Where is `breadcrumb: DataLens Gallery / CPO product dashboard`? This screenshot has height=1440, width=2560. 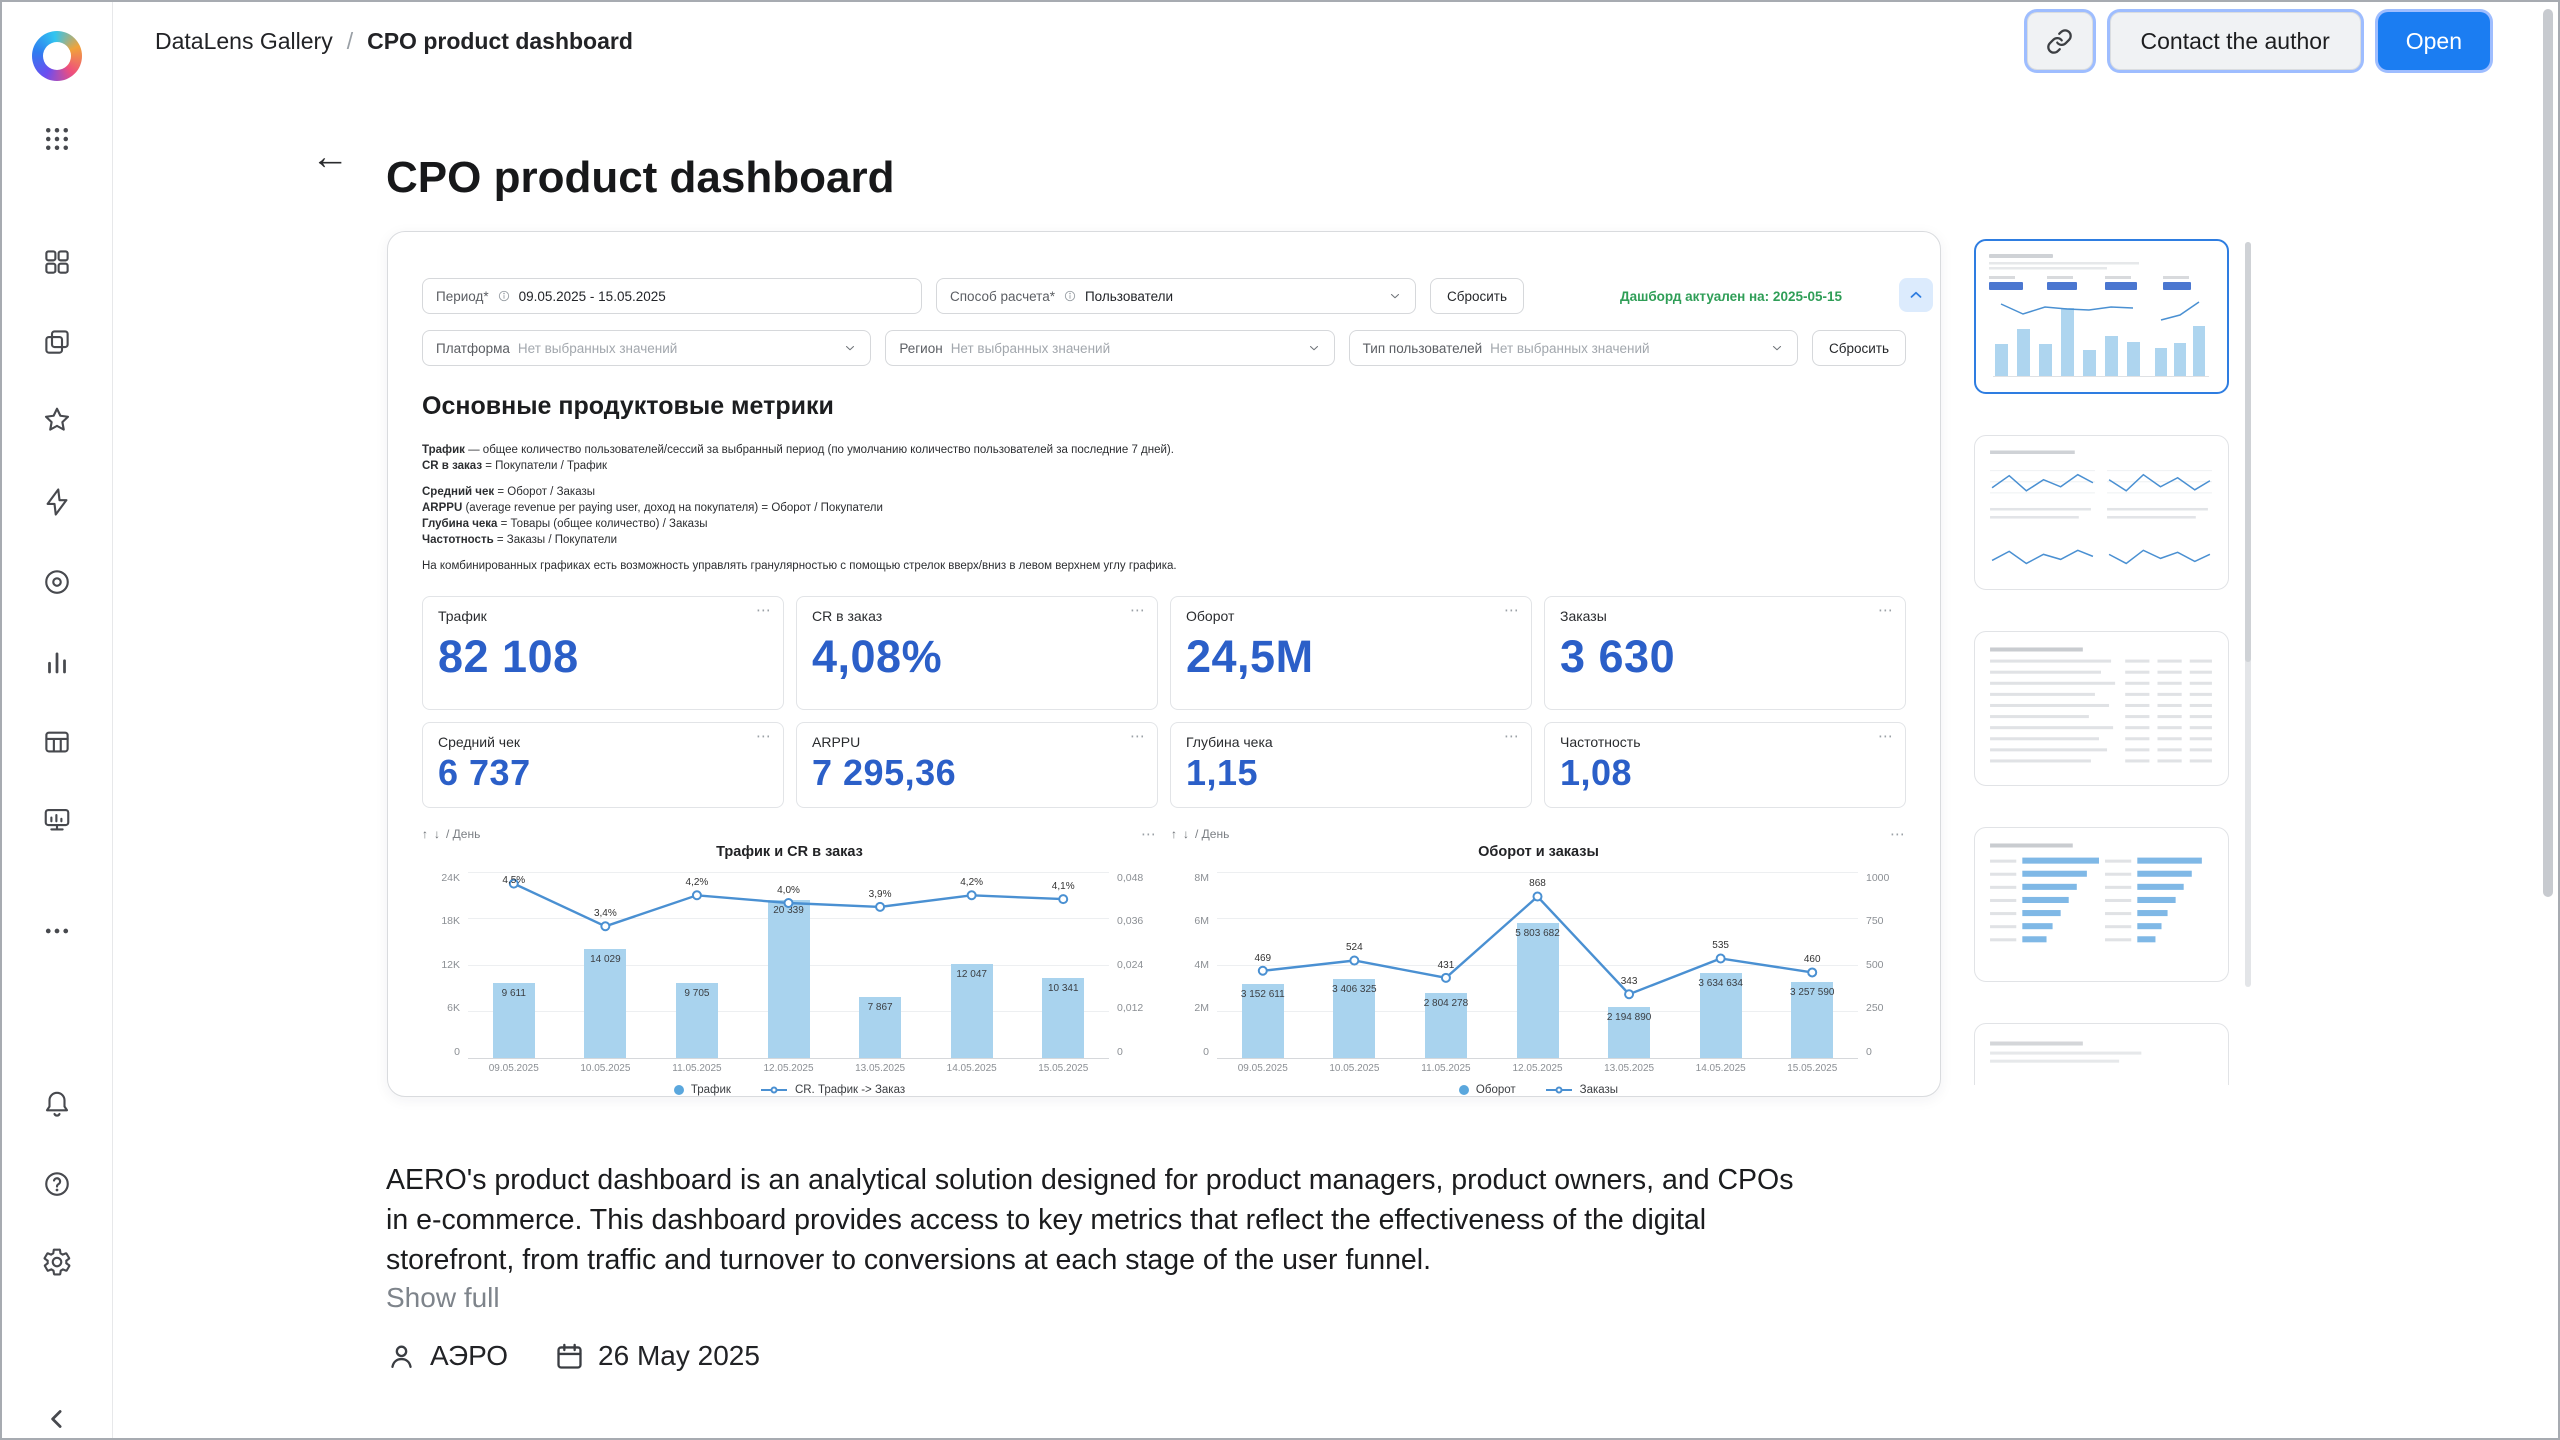 breadcrumb: DataLens Gallery / CPO product dashboard is located at coordinates (394, 41).